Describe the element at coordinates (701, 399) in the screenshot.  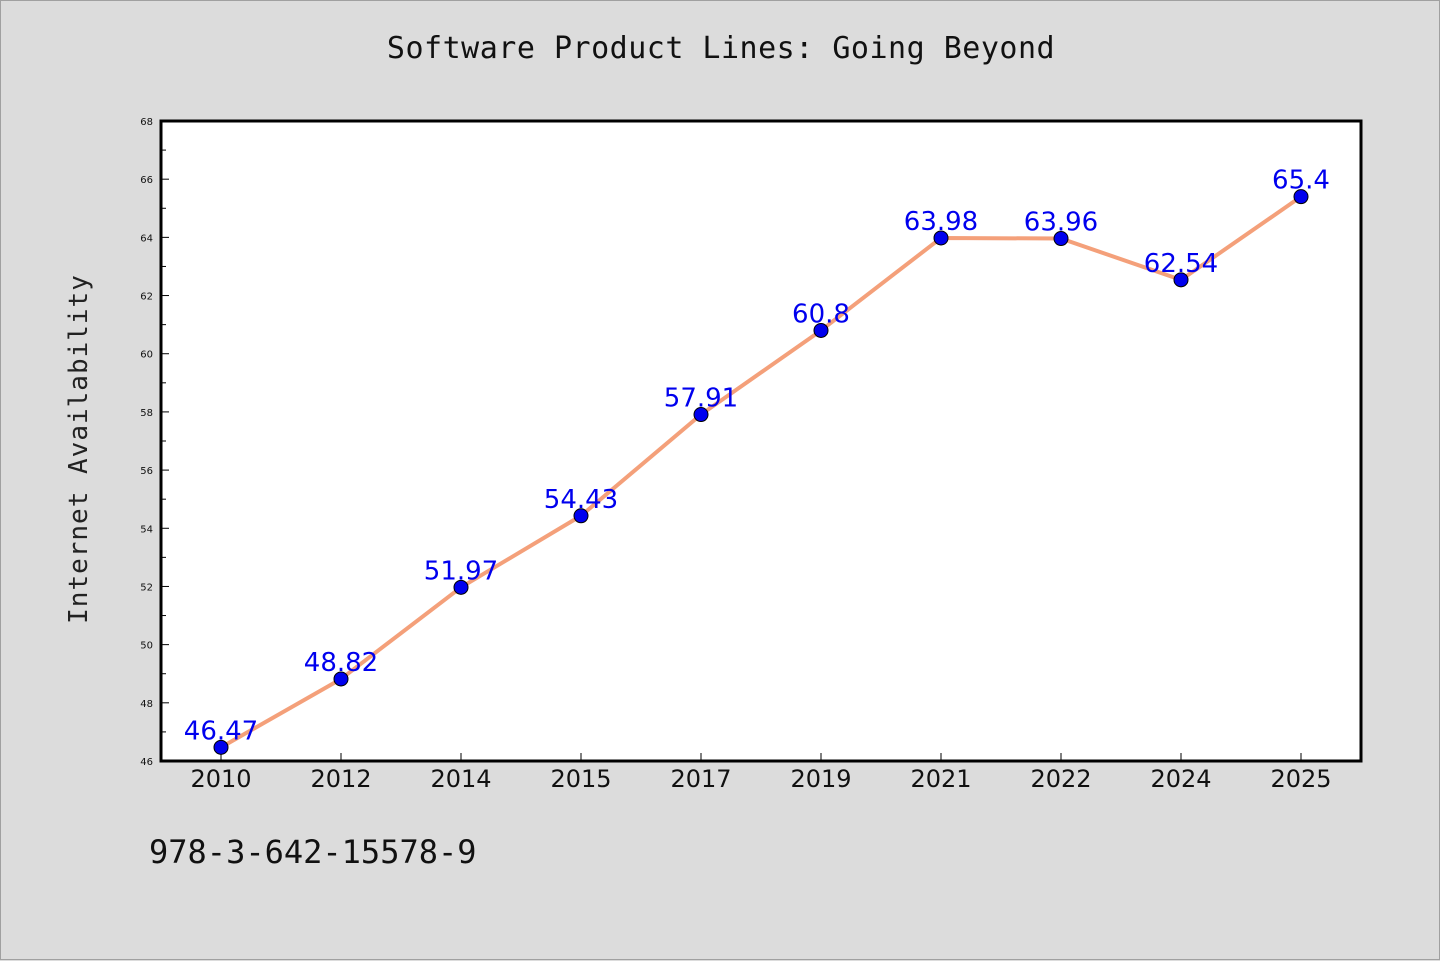
I see `data-label: 57.91` at that location.